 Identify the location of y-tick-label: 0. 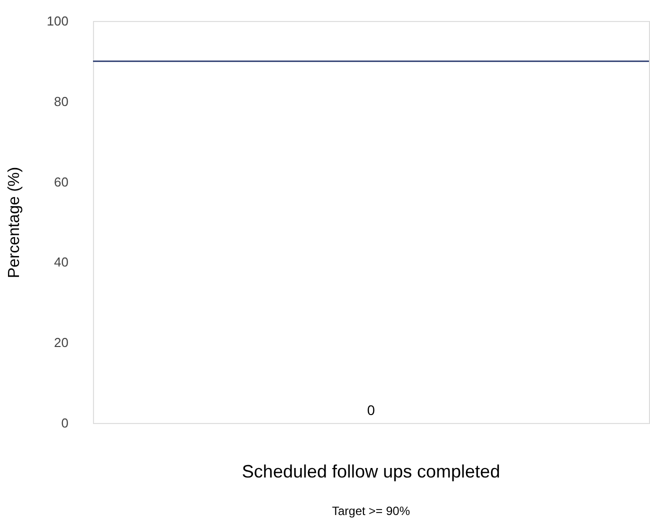
(64, 423).